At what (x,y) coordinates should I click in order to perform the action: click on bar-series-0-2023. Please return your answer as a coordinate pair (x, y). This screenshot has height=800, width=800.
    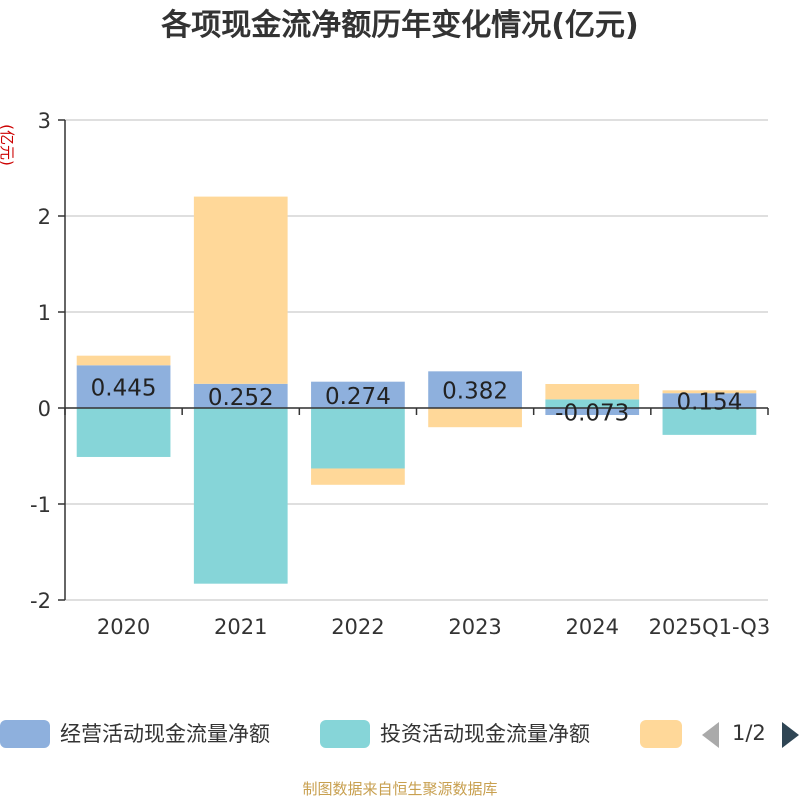
    Looking at the image, I should click on (475, 389).